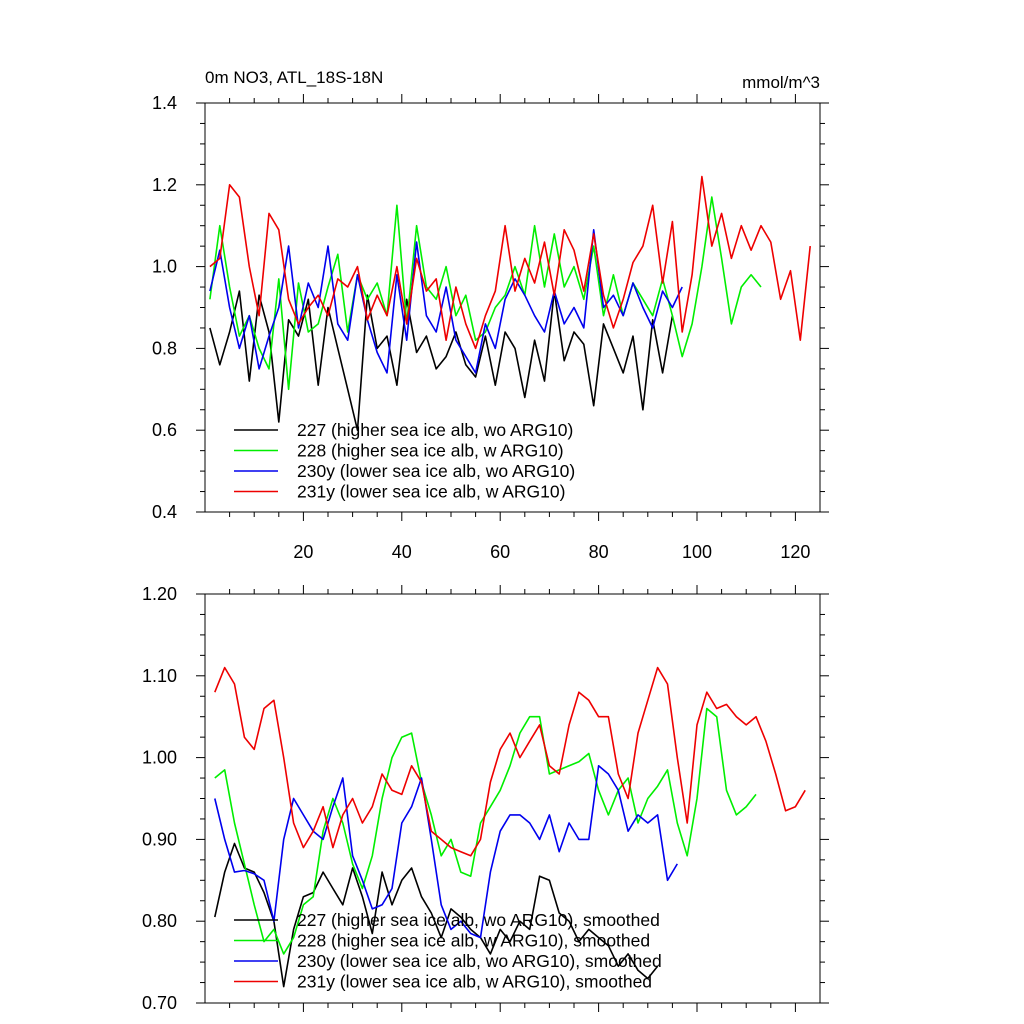 The image size is (1024, 1024). I want to click on y-tick-label: 1.20, so click(159, 594).